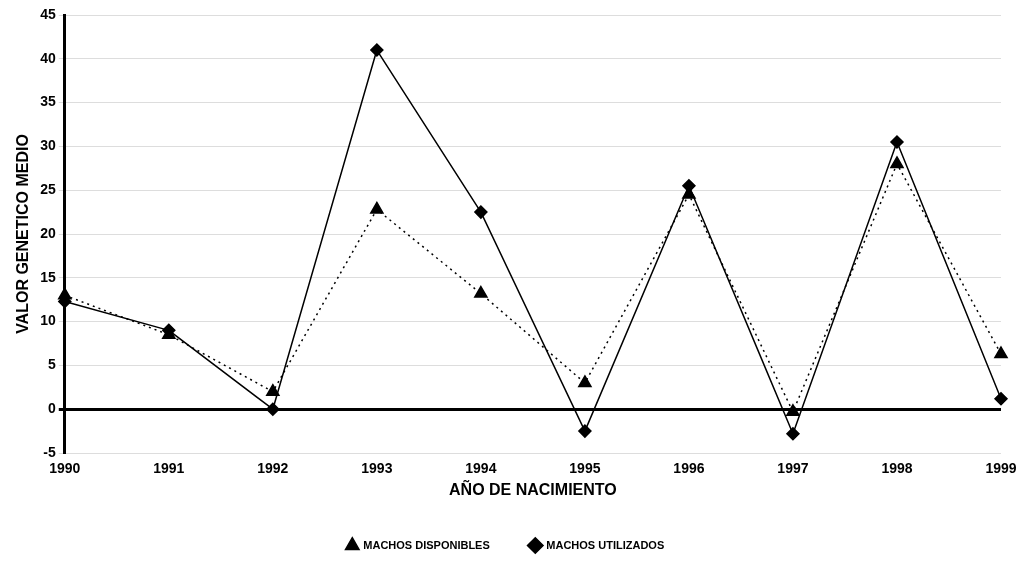  What do you see at coordinates (533, 488) in the screenshot?
I see `x-axis-title: AÑO DE NACIMIENTO` at bounding box center [533, 488].